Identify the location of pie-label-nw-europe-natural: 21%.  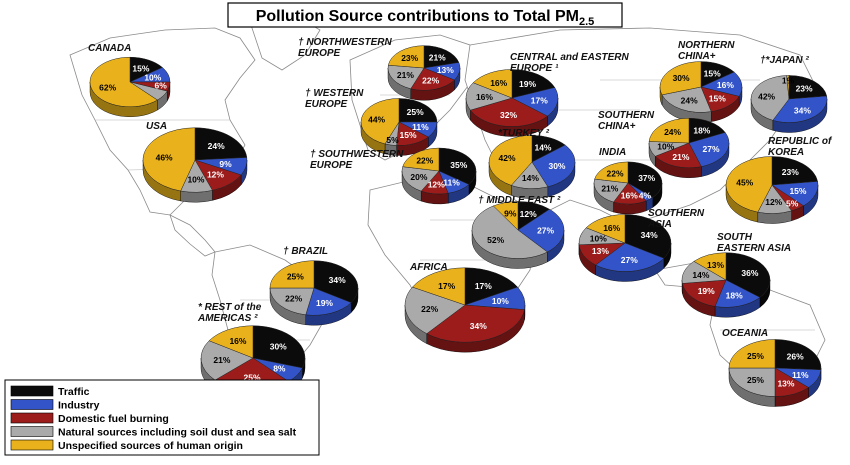
(405, 75).